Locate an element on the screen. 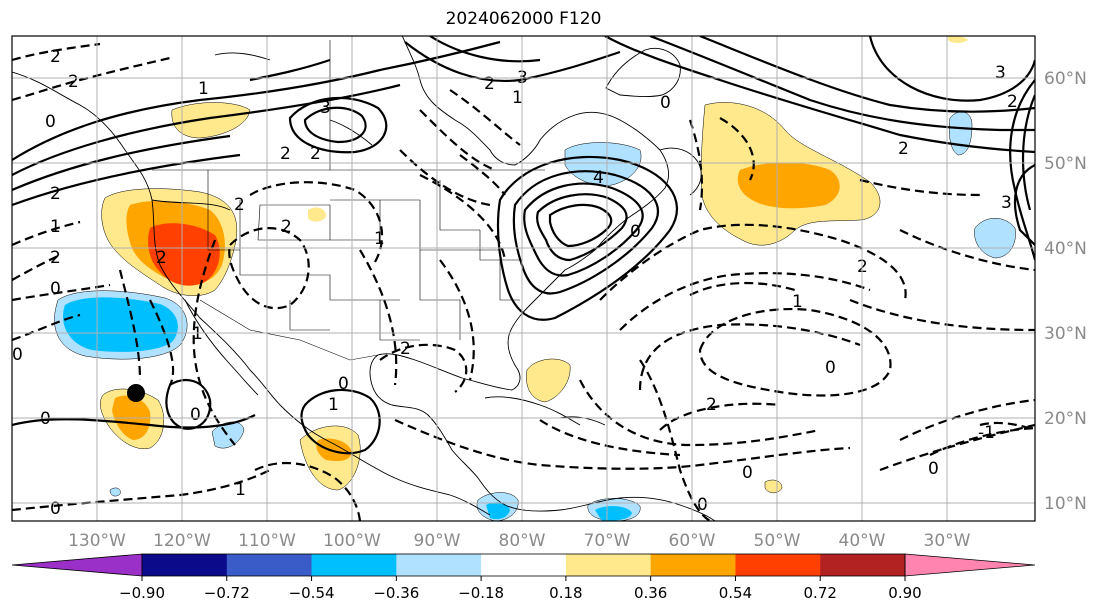 Image resolution: width=1105 pixels, height=615 pixels. lon-label: 50°W is located at coordinates (777, 541).